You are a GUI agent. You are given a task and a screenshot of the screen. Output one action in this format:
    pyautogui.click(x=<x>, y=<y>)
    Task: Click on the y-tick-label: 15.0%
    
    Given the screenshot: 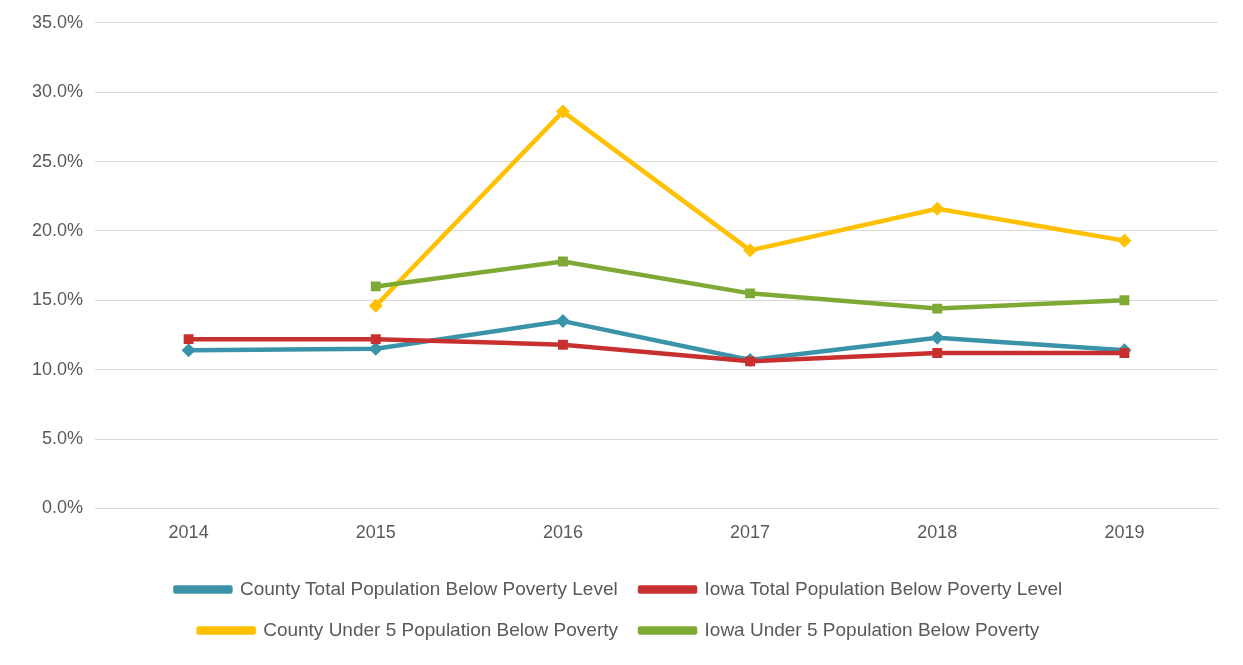 What is the action you would take?
    pyautogui.click(x=57, y=299)
    